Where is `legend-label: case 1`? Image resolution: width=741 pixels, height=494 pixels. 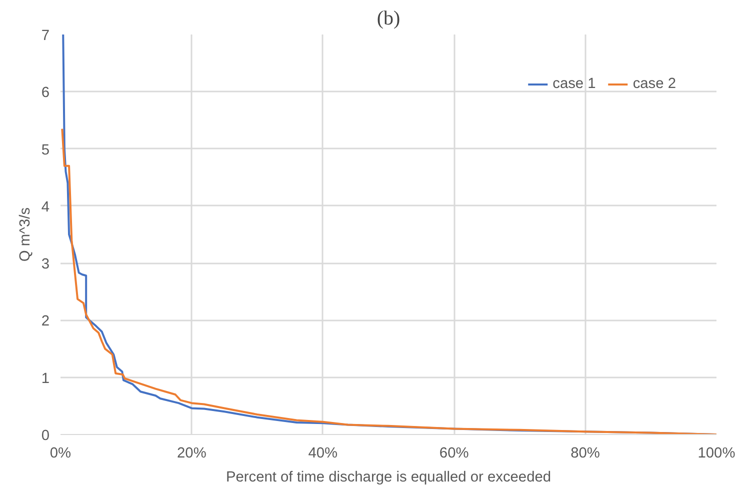 legend-label: case 1 is located at coordinates (574, 84).